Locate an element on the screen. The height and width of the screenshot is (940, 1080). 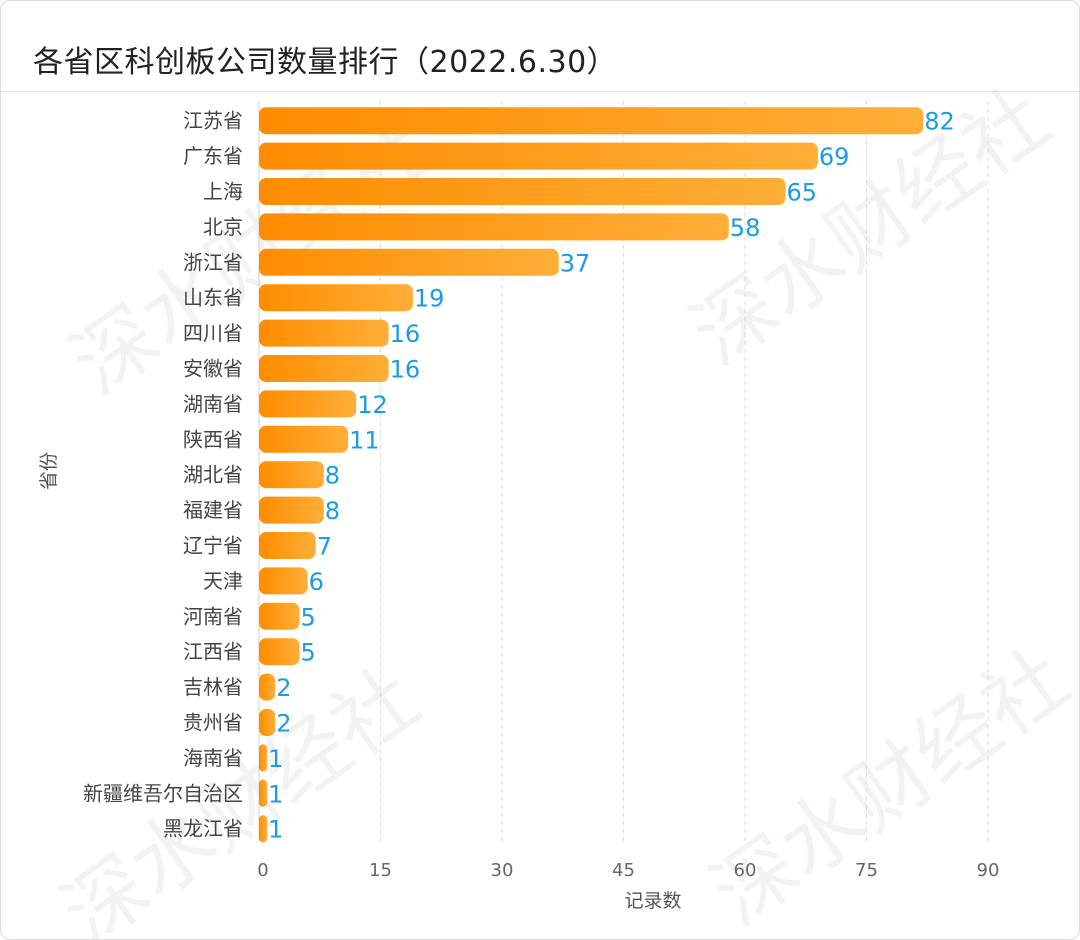
category-label: 四川省 is located at coordinates (213, 333).